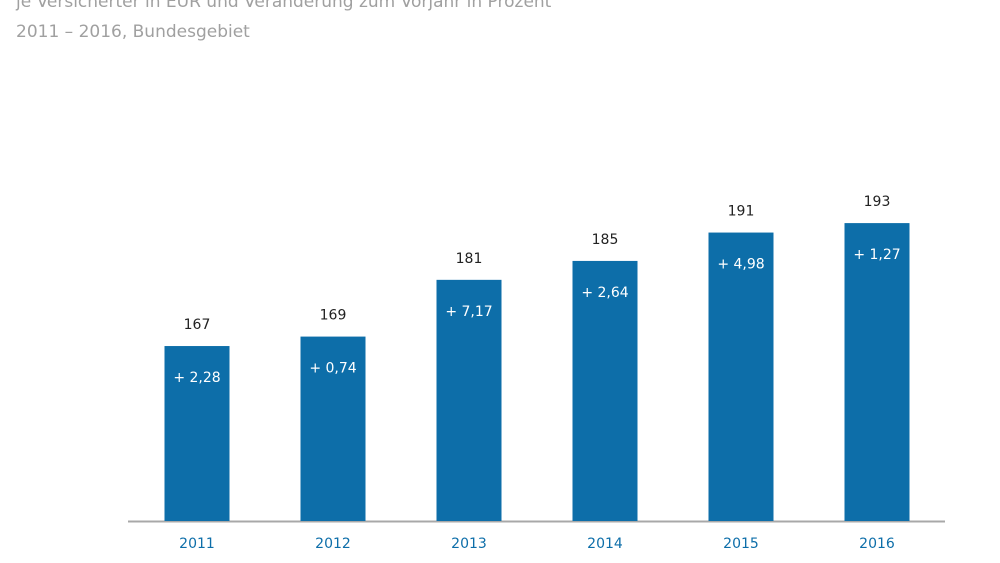 The width and height of the screenshot is (1000, 563). I want to click on x-tick-label: 2016, so click(877, 544).